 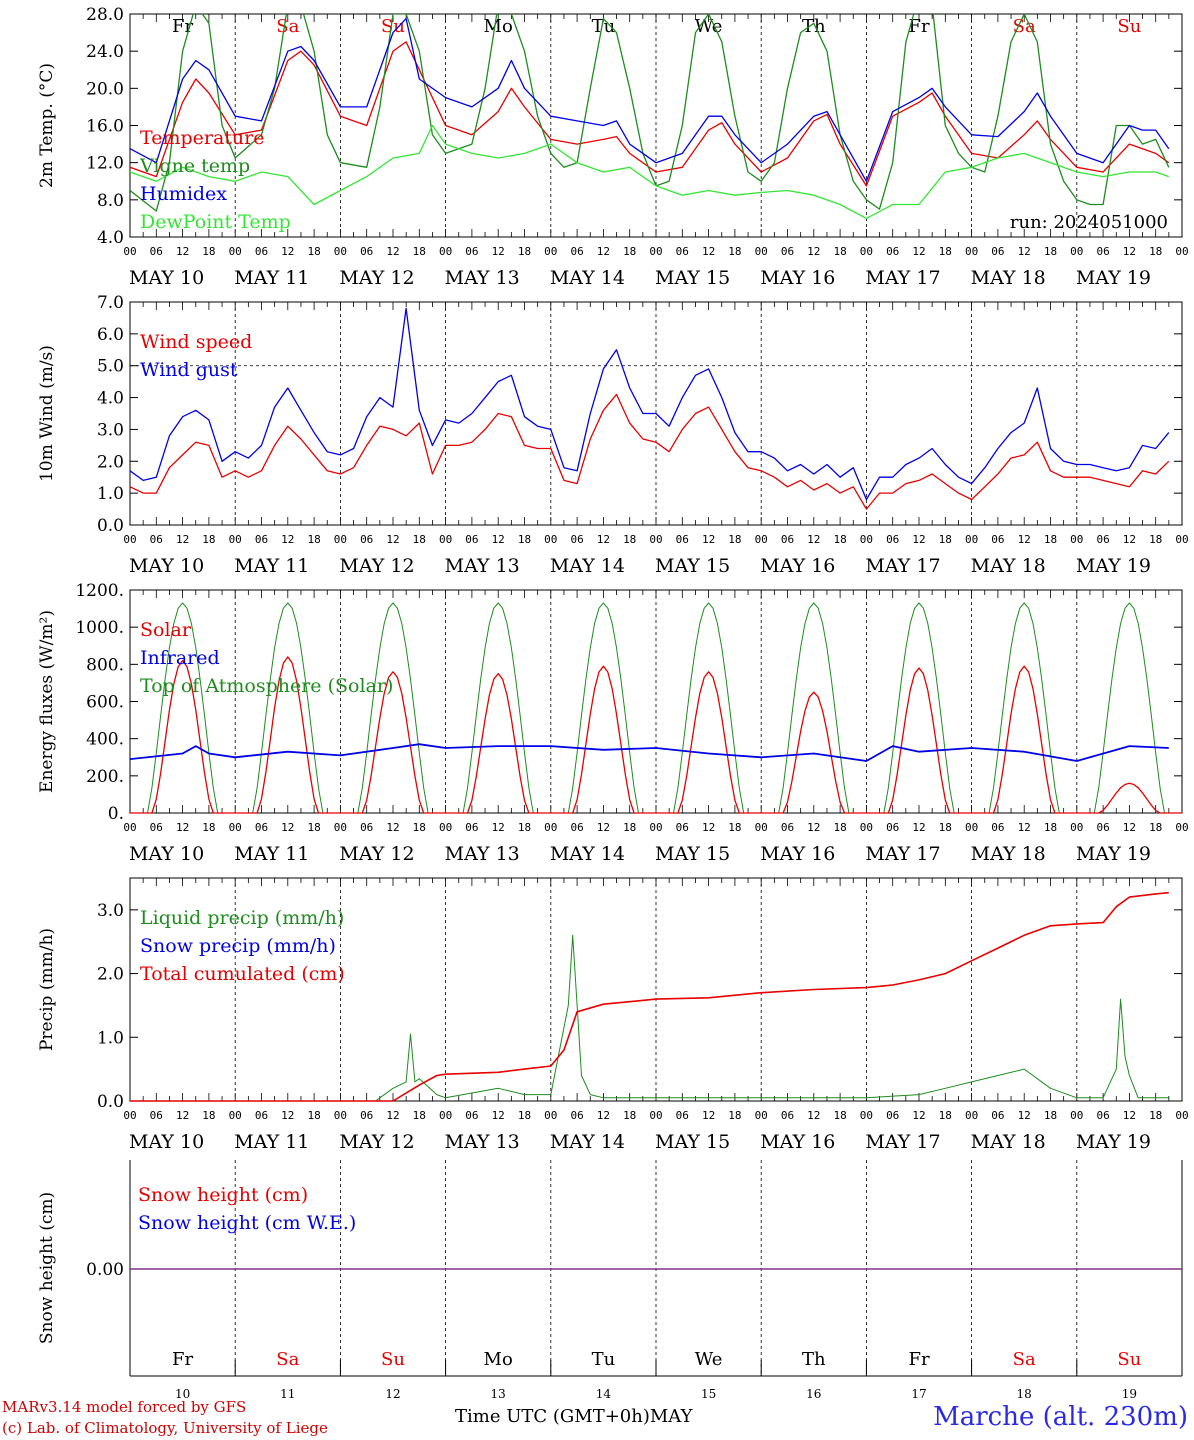 What do you see at coordinates (105, 127) in the screenshot?
I see `y-tick-label: 16.0` at bounding box center [105, 127].